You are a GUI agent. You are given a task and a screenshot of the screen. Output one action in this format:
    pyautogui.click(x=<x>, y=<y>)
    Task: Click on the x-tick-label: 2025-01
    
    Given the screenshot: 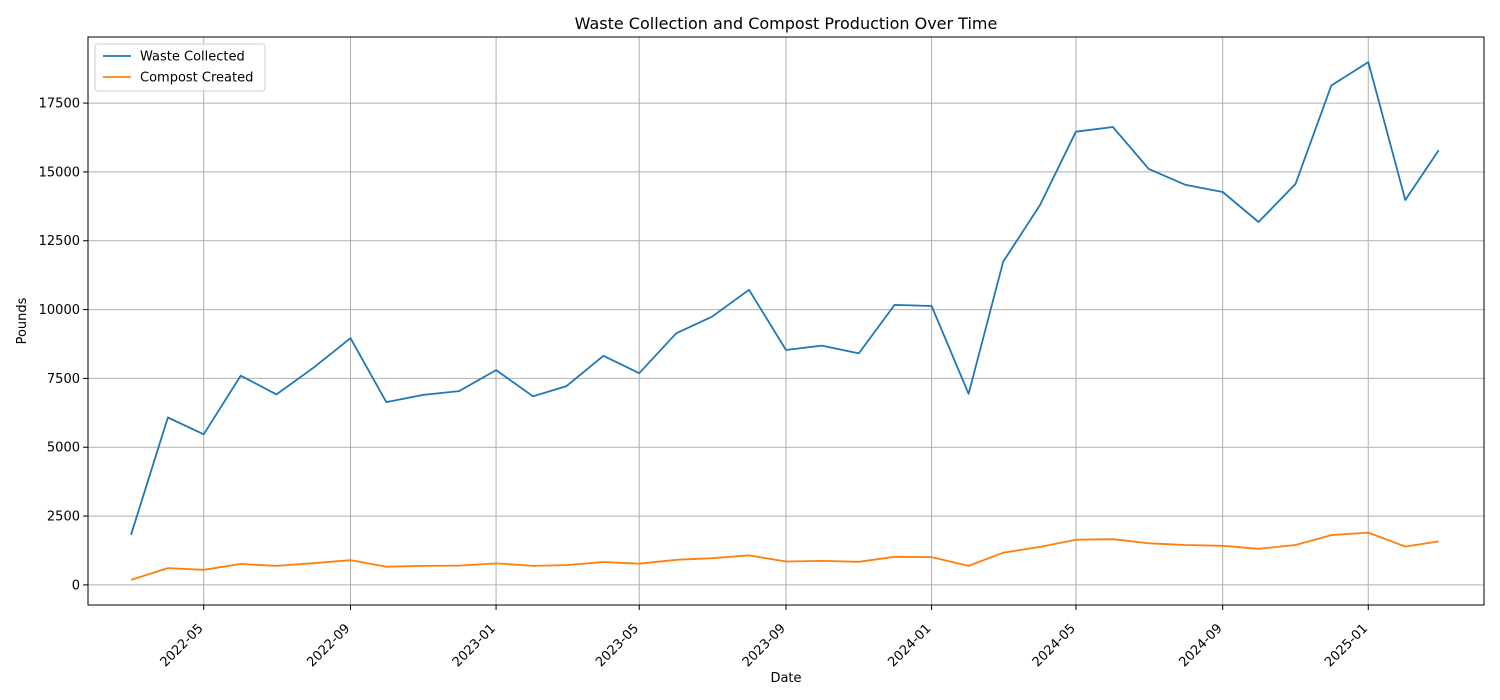 What is the action you would take?
    pyautogui.click(x=1346, y=645)
    